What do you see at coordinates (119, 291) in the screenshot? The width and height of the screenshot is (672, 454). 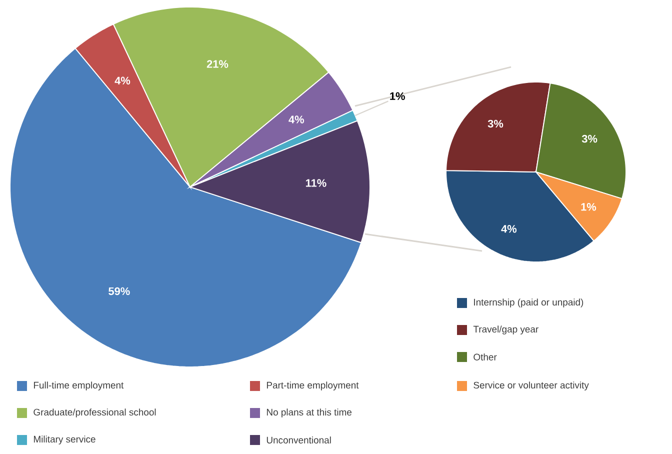 I see `data-label: 59%` at bounding box center [119, 291].